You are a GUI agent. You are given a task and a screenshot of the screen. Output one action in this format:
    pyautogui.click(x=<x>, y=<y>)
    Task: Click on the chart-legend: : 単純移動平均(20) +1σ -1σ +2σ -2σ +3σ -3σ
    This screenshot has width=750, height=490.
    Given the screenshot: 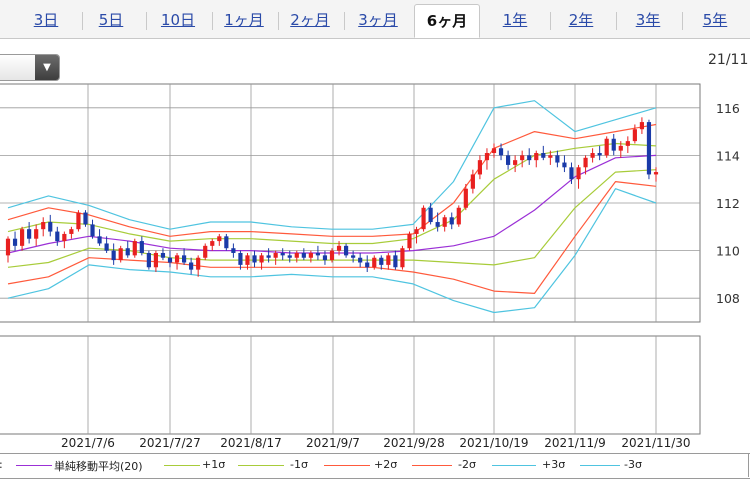 What is the action you would take?
    pyautogui.click(x=375, y=466)
    